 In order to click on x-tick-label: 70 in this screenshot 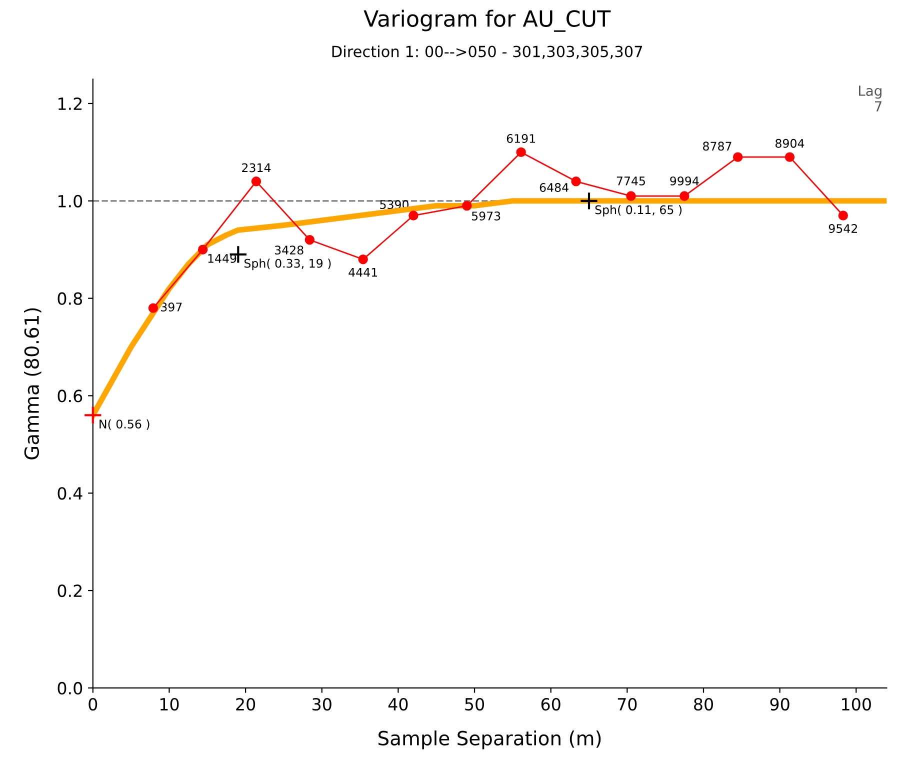, I will do `click(627, 704)`.